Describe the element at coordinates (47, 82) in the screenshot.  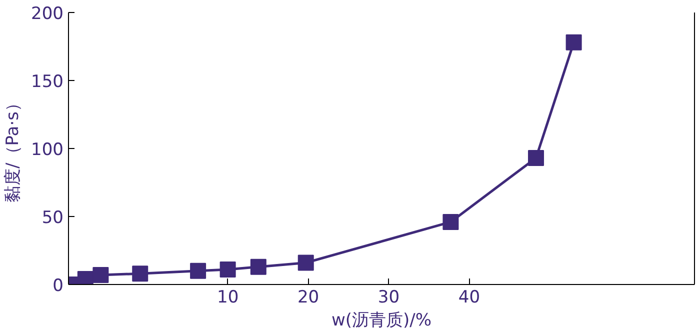
I see `y-tick-label: 150` at that location.